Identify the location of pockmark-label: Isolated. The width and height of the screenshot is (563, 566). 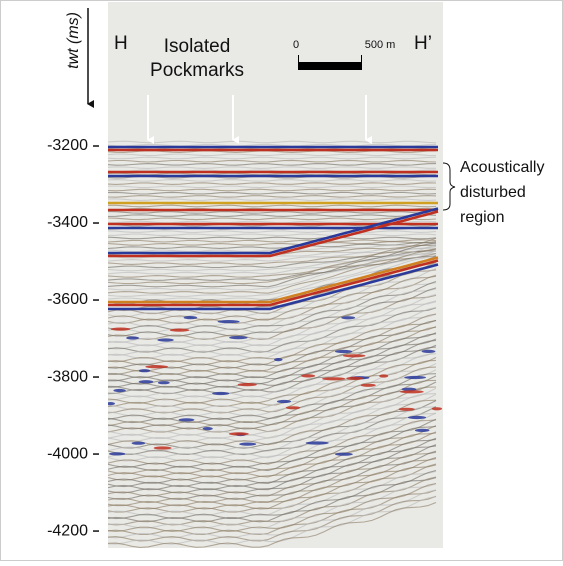
(197, 46).